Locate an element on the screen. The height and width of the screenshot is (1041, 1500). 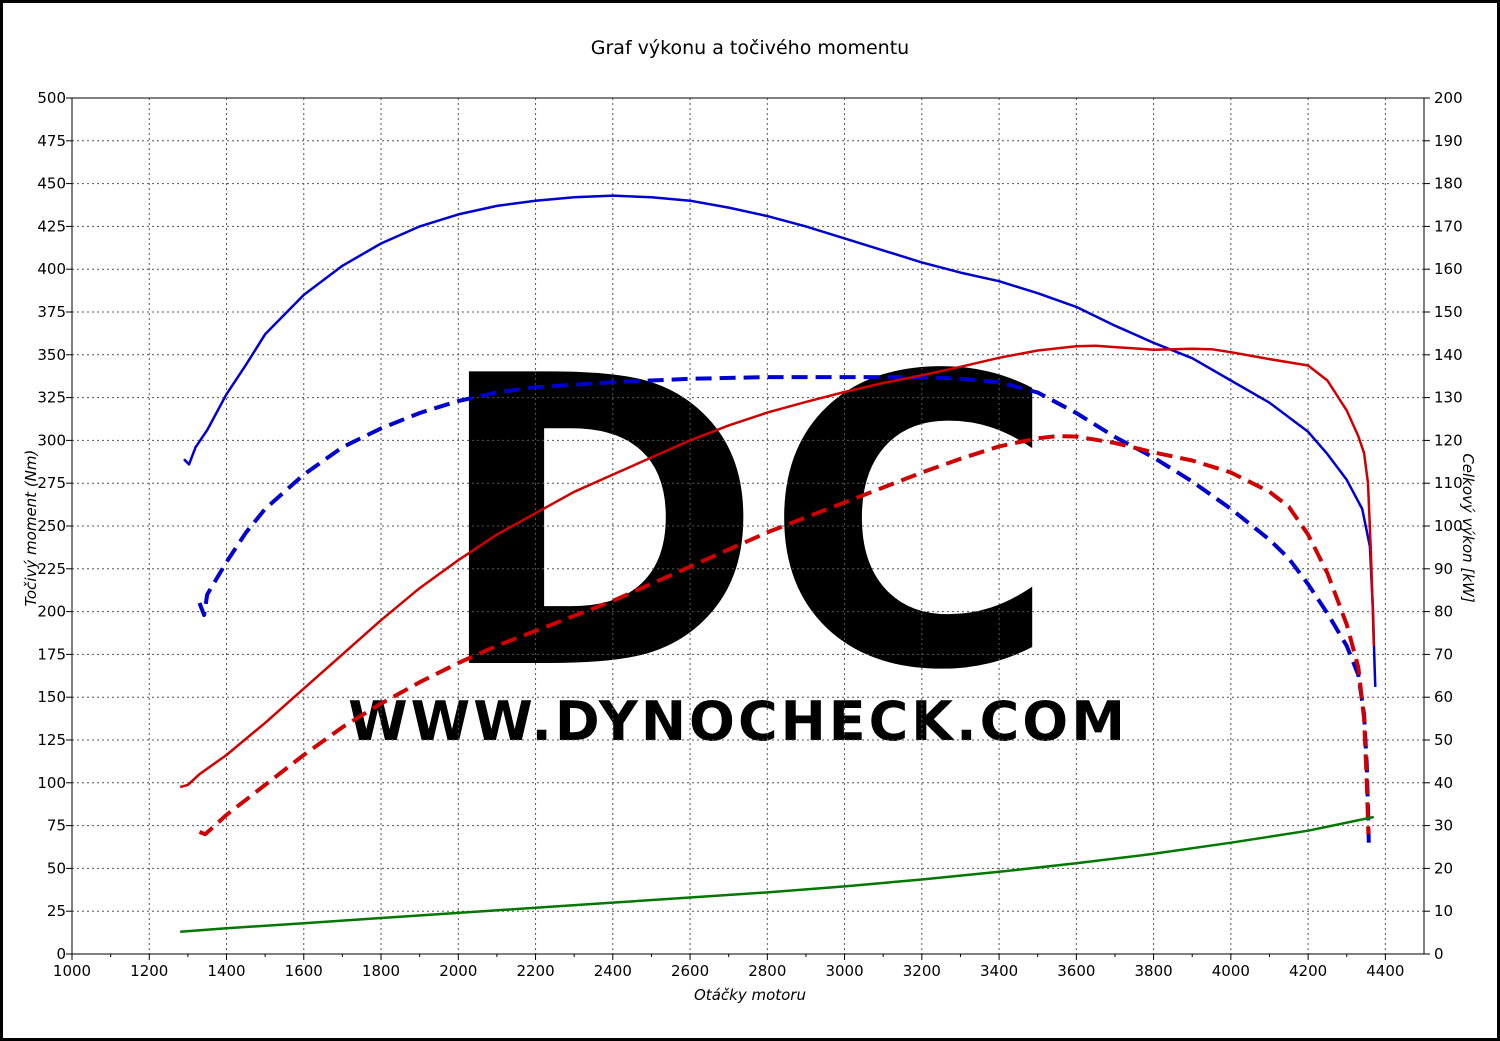
x-tick-label: 2800 is located at coordinates (767, 971).